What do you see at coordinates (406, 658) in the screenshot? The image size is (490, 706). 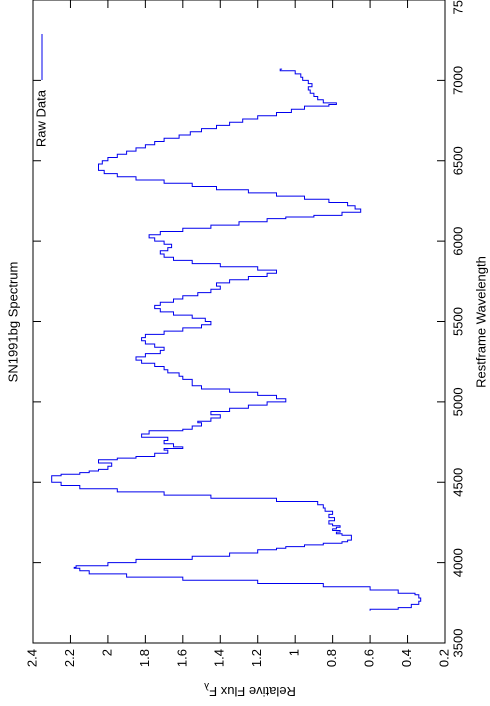 I see `y-tick-label: 0.4` at bounding box center [406, 658].